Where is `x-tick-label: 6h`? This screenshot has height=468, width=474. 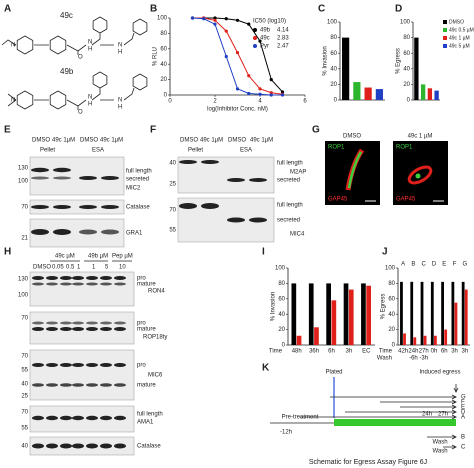 x-tick-label: 6h is located at coordinates (331, 352).